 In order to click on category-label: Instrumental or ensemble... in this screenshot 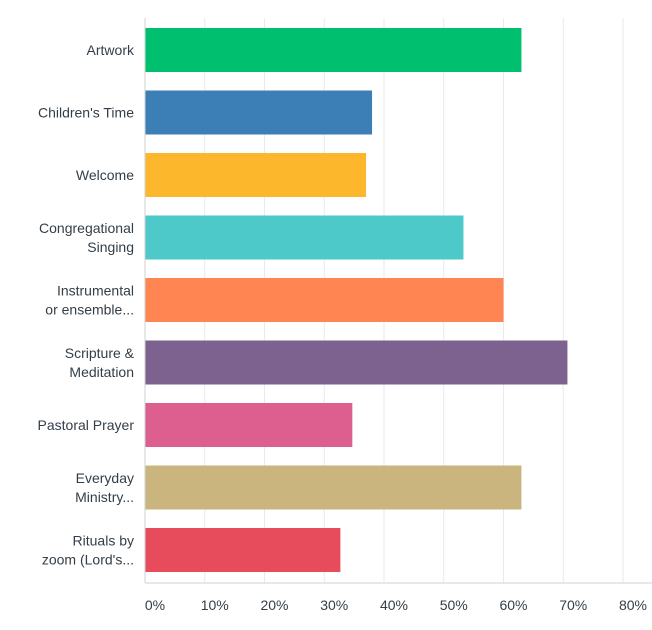, I will do `click(89, 300)`.